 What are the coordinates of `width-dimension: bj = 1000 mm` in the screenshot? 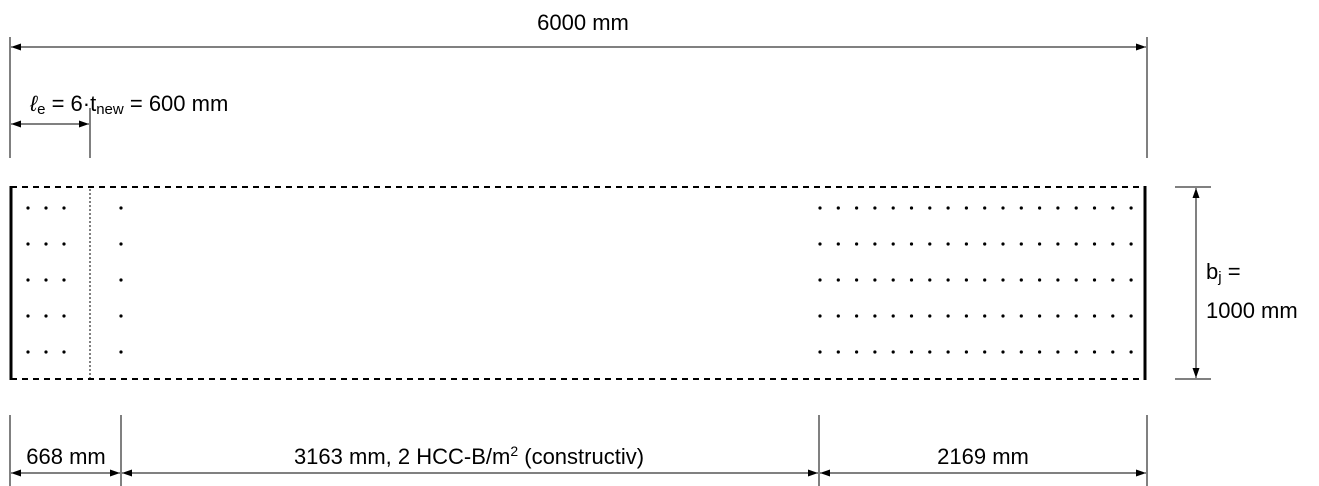 It's located at (1236, 283).